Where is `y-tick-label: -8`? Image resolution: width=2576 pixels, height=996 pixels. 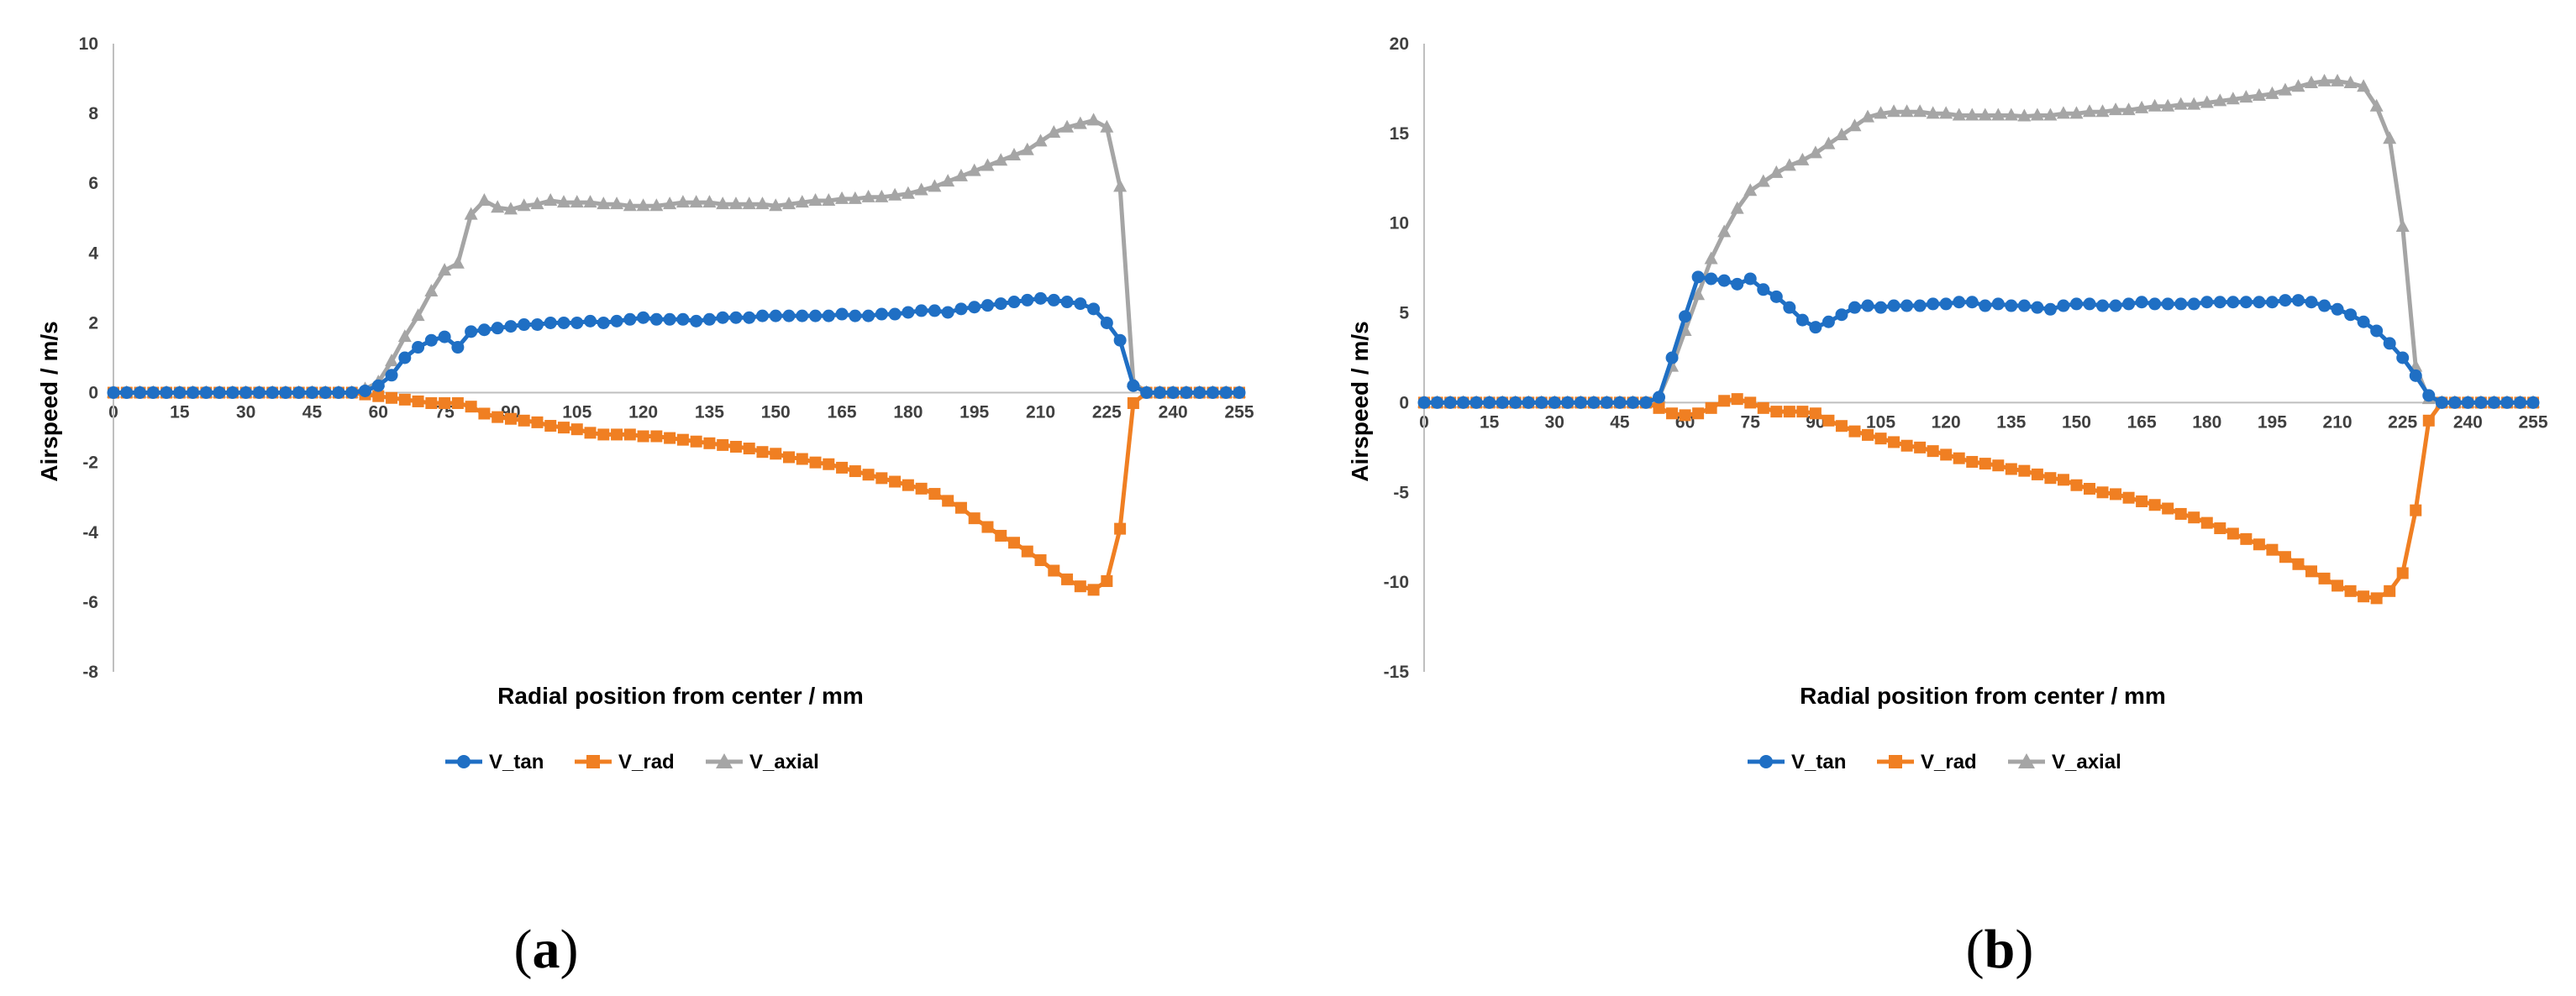
y-tick-label: -8 is located at coordinates (90, 672).